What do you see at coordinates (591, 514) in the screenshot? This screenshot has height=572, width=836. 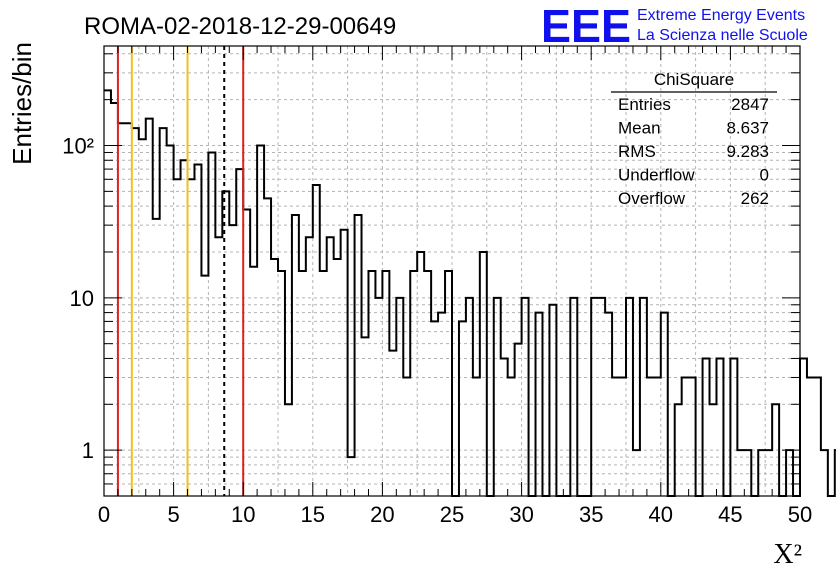 I see `x-tick-label: 35` at bounding box center [591, 514].